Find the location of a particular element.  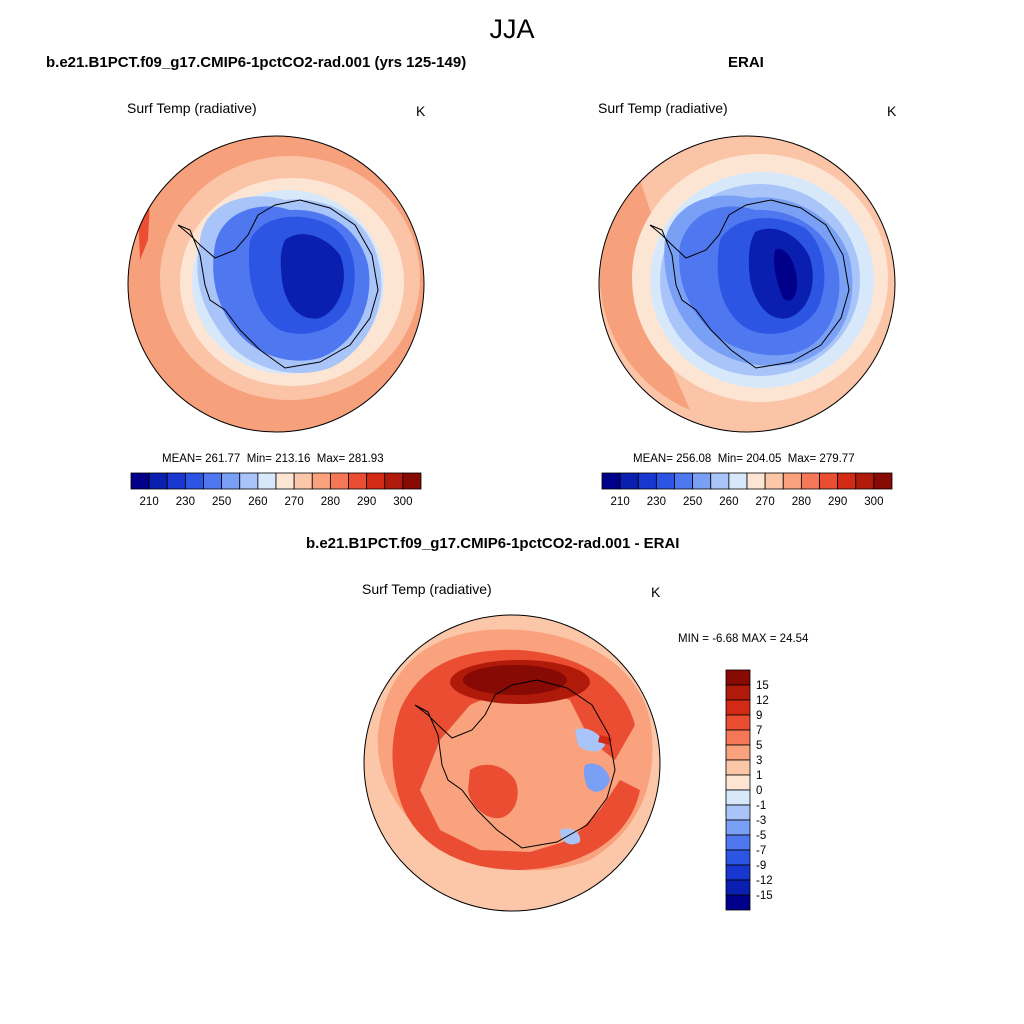

colorbar-difference-tick-label: 15 is located at coordinates (762, 686).